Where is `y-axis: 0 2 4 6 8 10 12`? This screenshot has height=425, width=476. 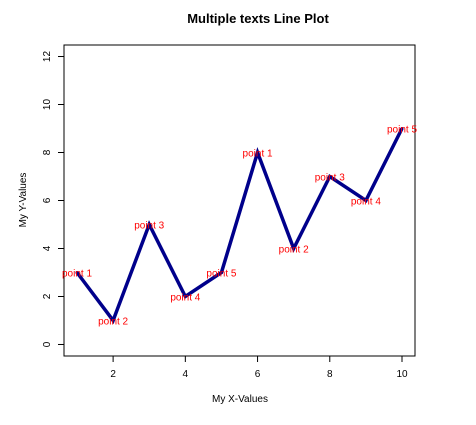
y-axis: 0 2 4 6 8 10 12 is located at coordinates (53, 199).